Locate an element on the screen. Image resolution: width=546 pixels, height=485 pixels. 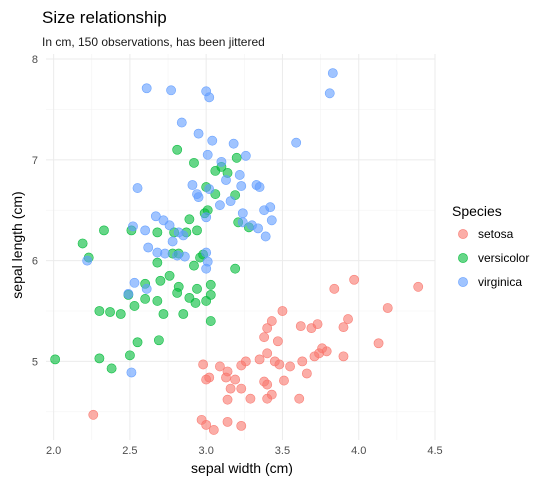
legend-key-versicolor is located at coordinates (463, 258).